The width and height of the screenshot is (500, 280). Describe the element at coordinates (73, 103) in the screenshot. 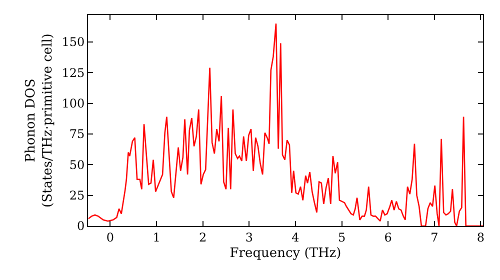

I see `y-tick-label: 100` at that location.